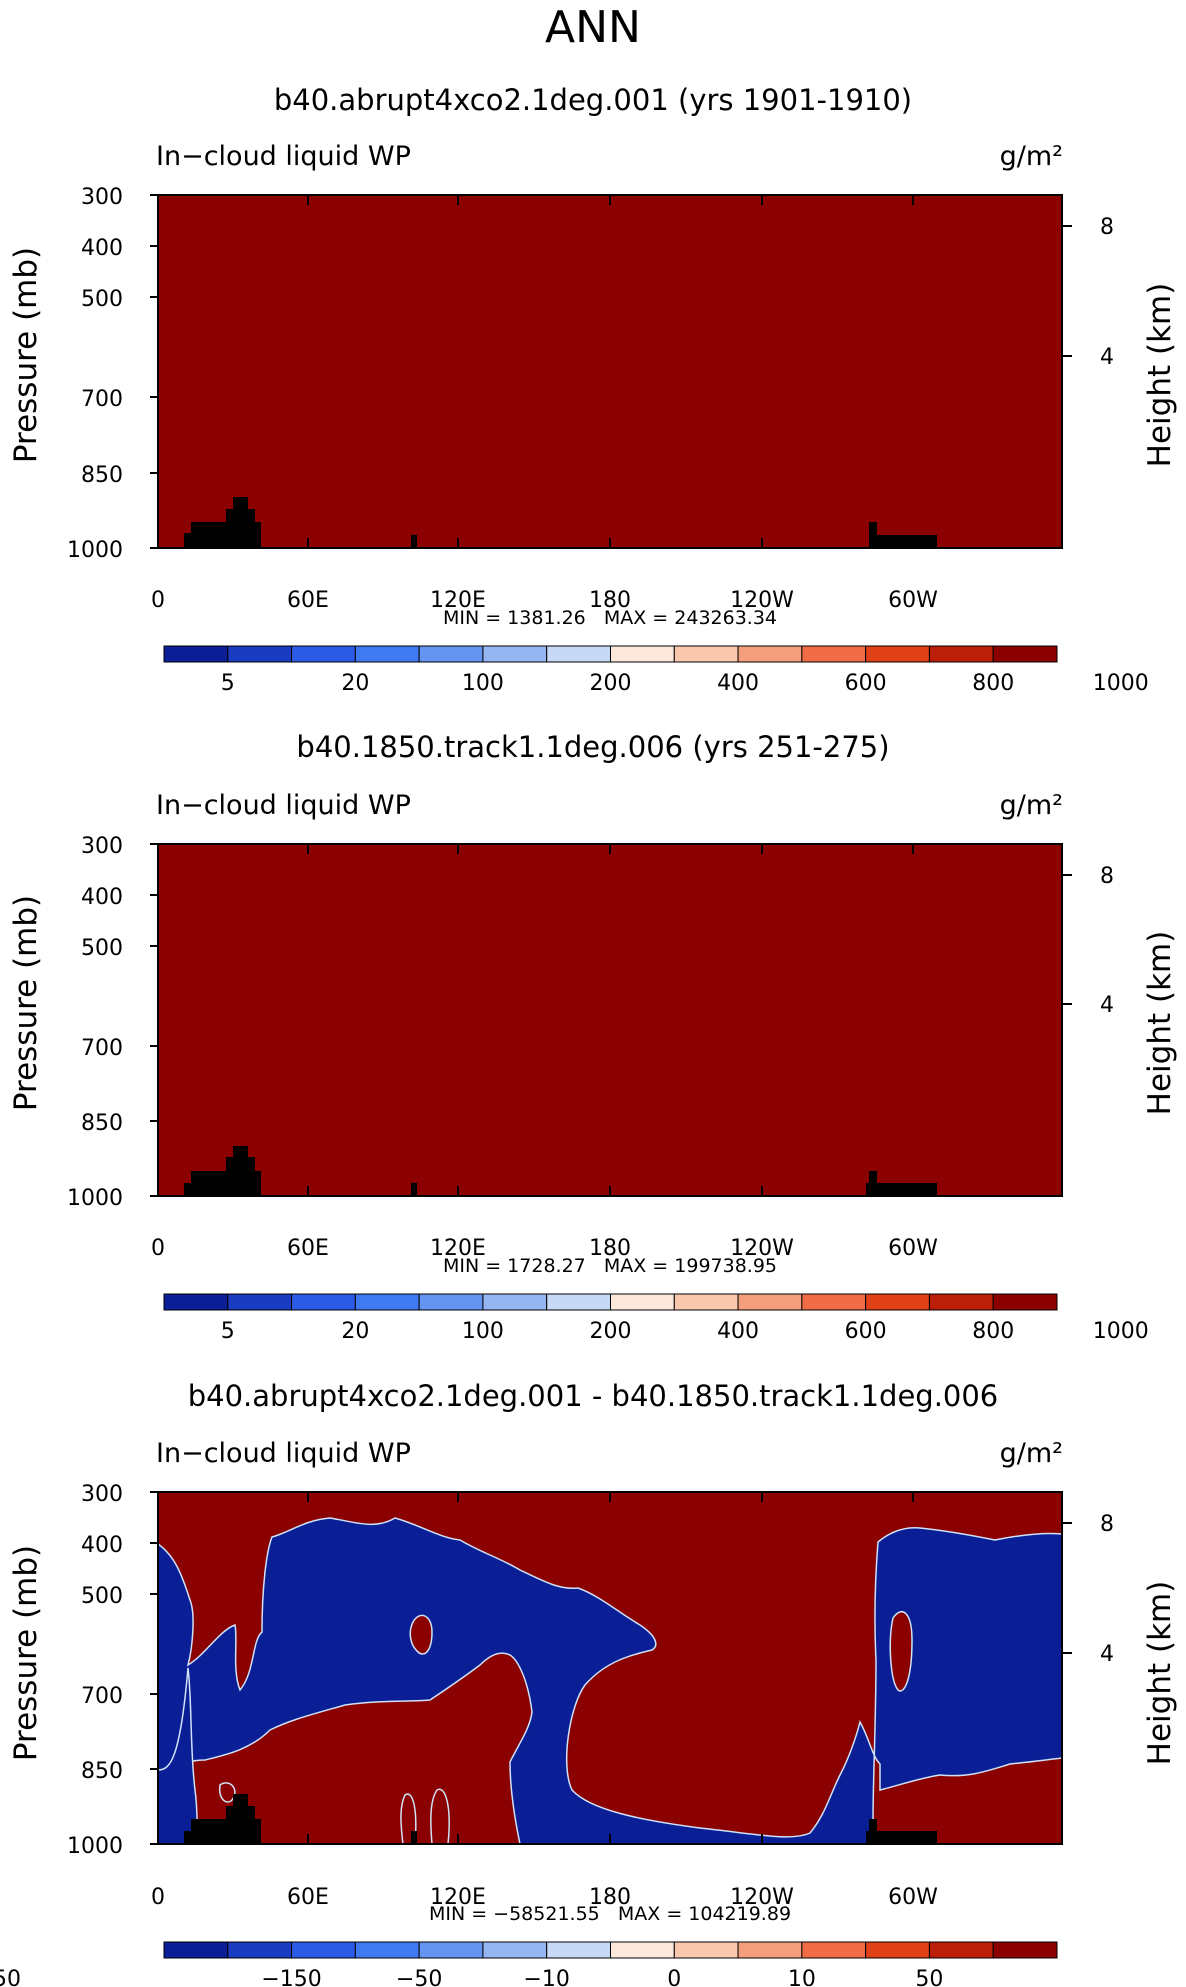 The height and width of the screenshot is (1987, 1186). I want to click on x-tick-label: 180, so click(610, 600).